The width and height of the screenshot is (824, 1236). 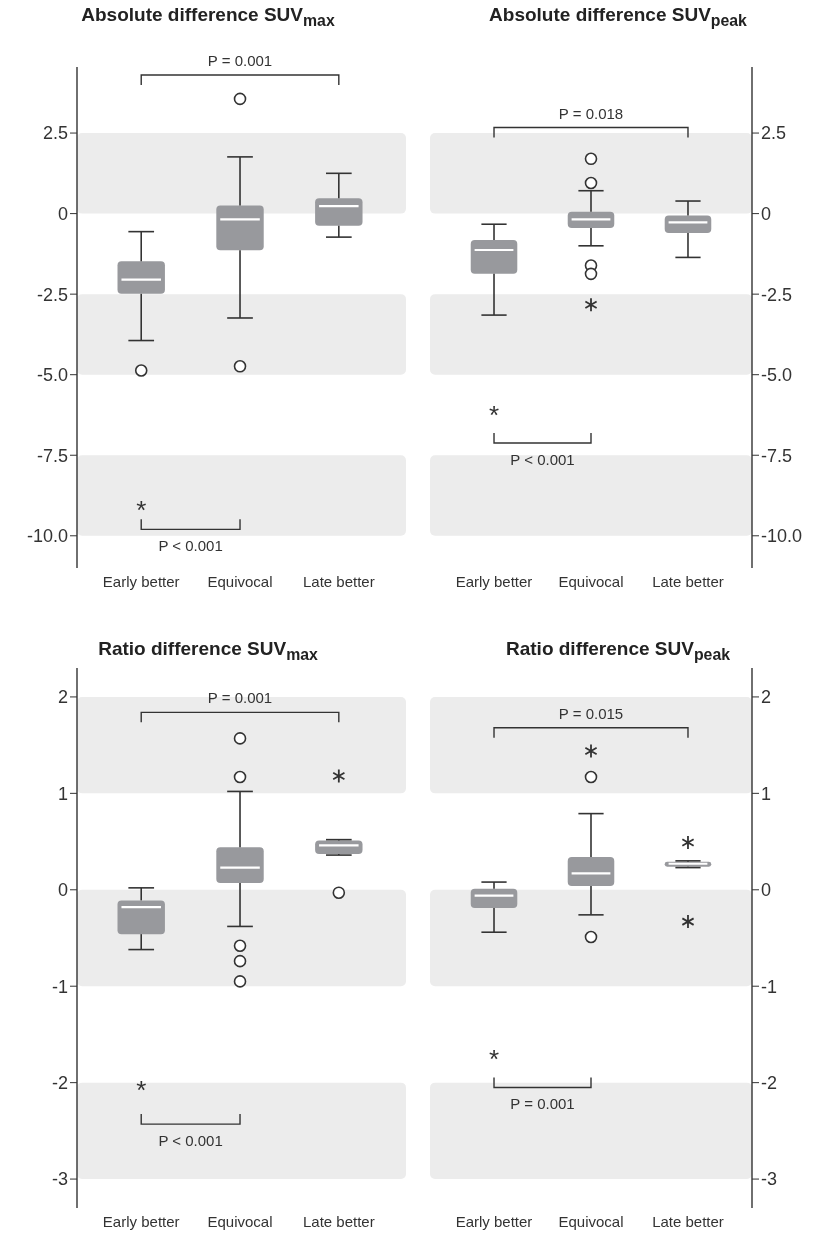 I want to click on y-tick-label: -3, so click(x=59, y=1179).